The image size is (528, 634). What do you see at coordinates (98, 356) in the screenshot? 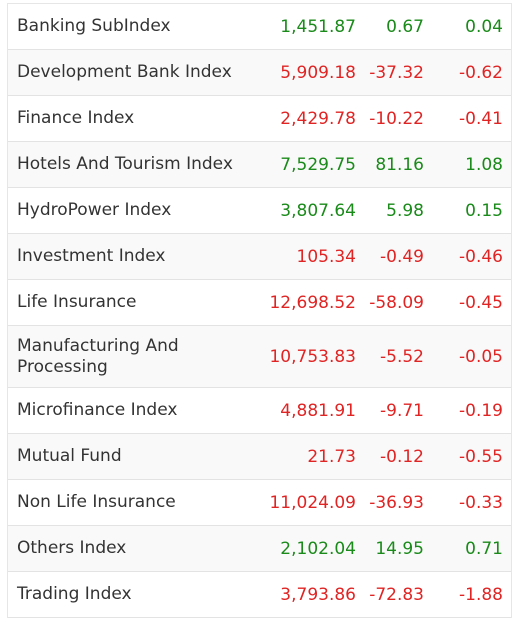
I see `index-name: Manufacturing And Processing` at bounding box center [98, 356].